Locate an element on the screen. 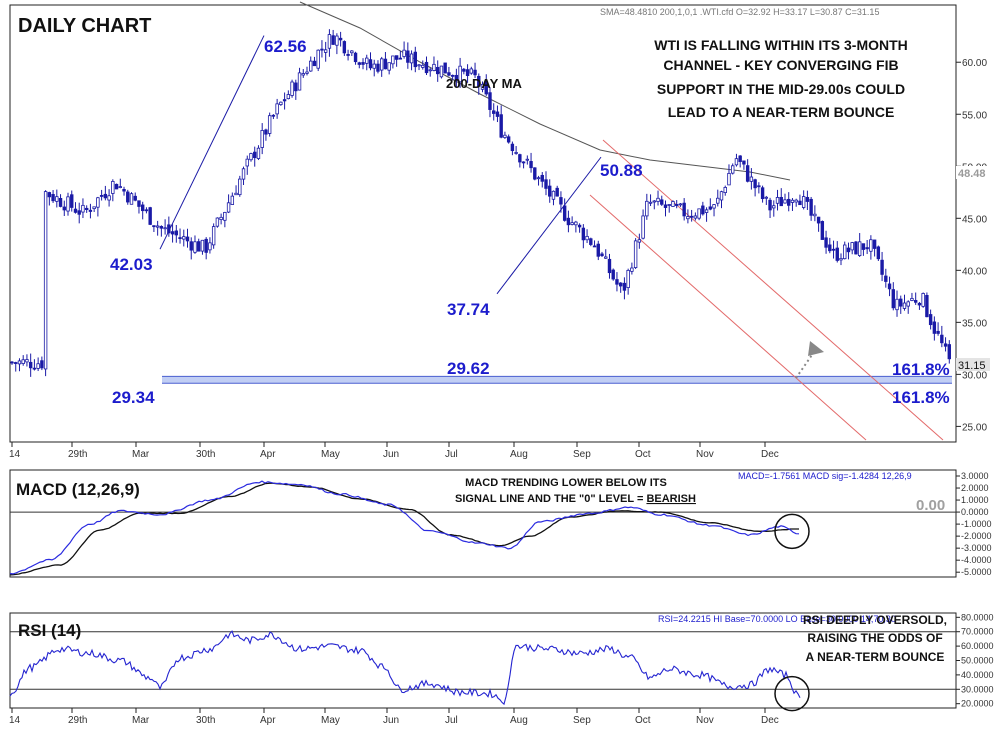 The image size is (1004, 732). ma-label: 200-DAY MA is located at coordinates (484, 83).